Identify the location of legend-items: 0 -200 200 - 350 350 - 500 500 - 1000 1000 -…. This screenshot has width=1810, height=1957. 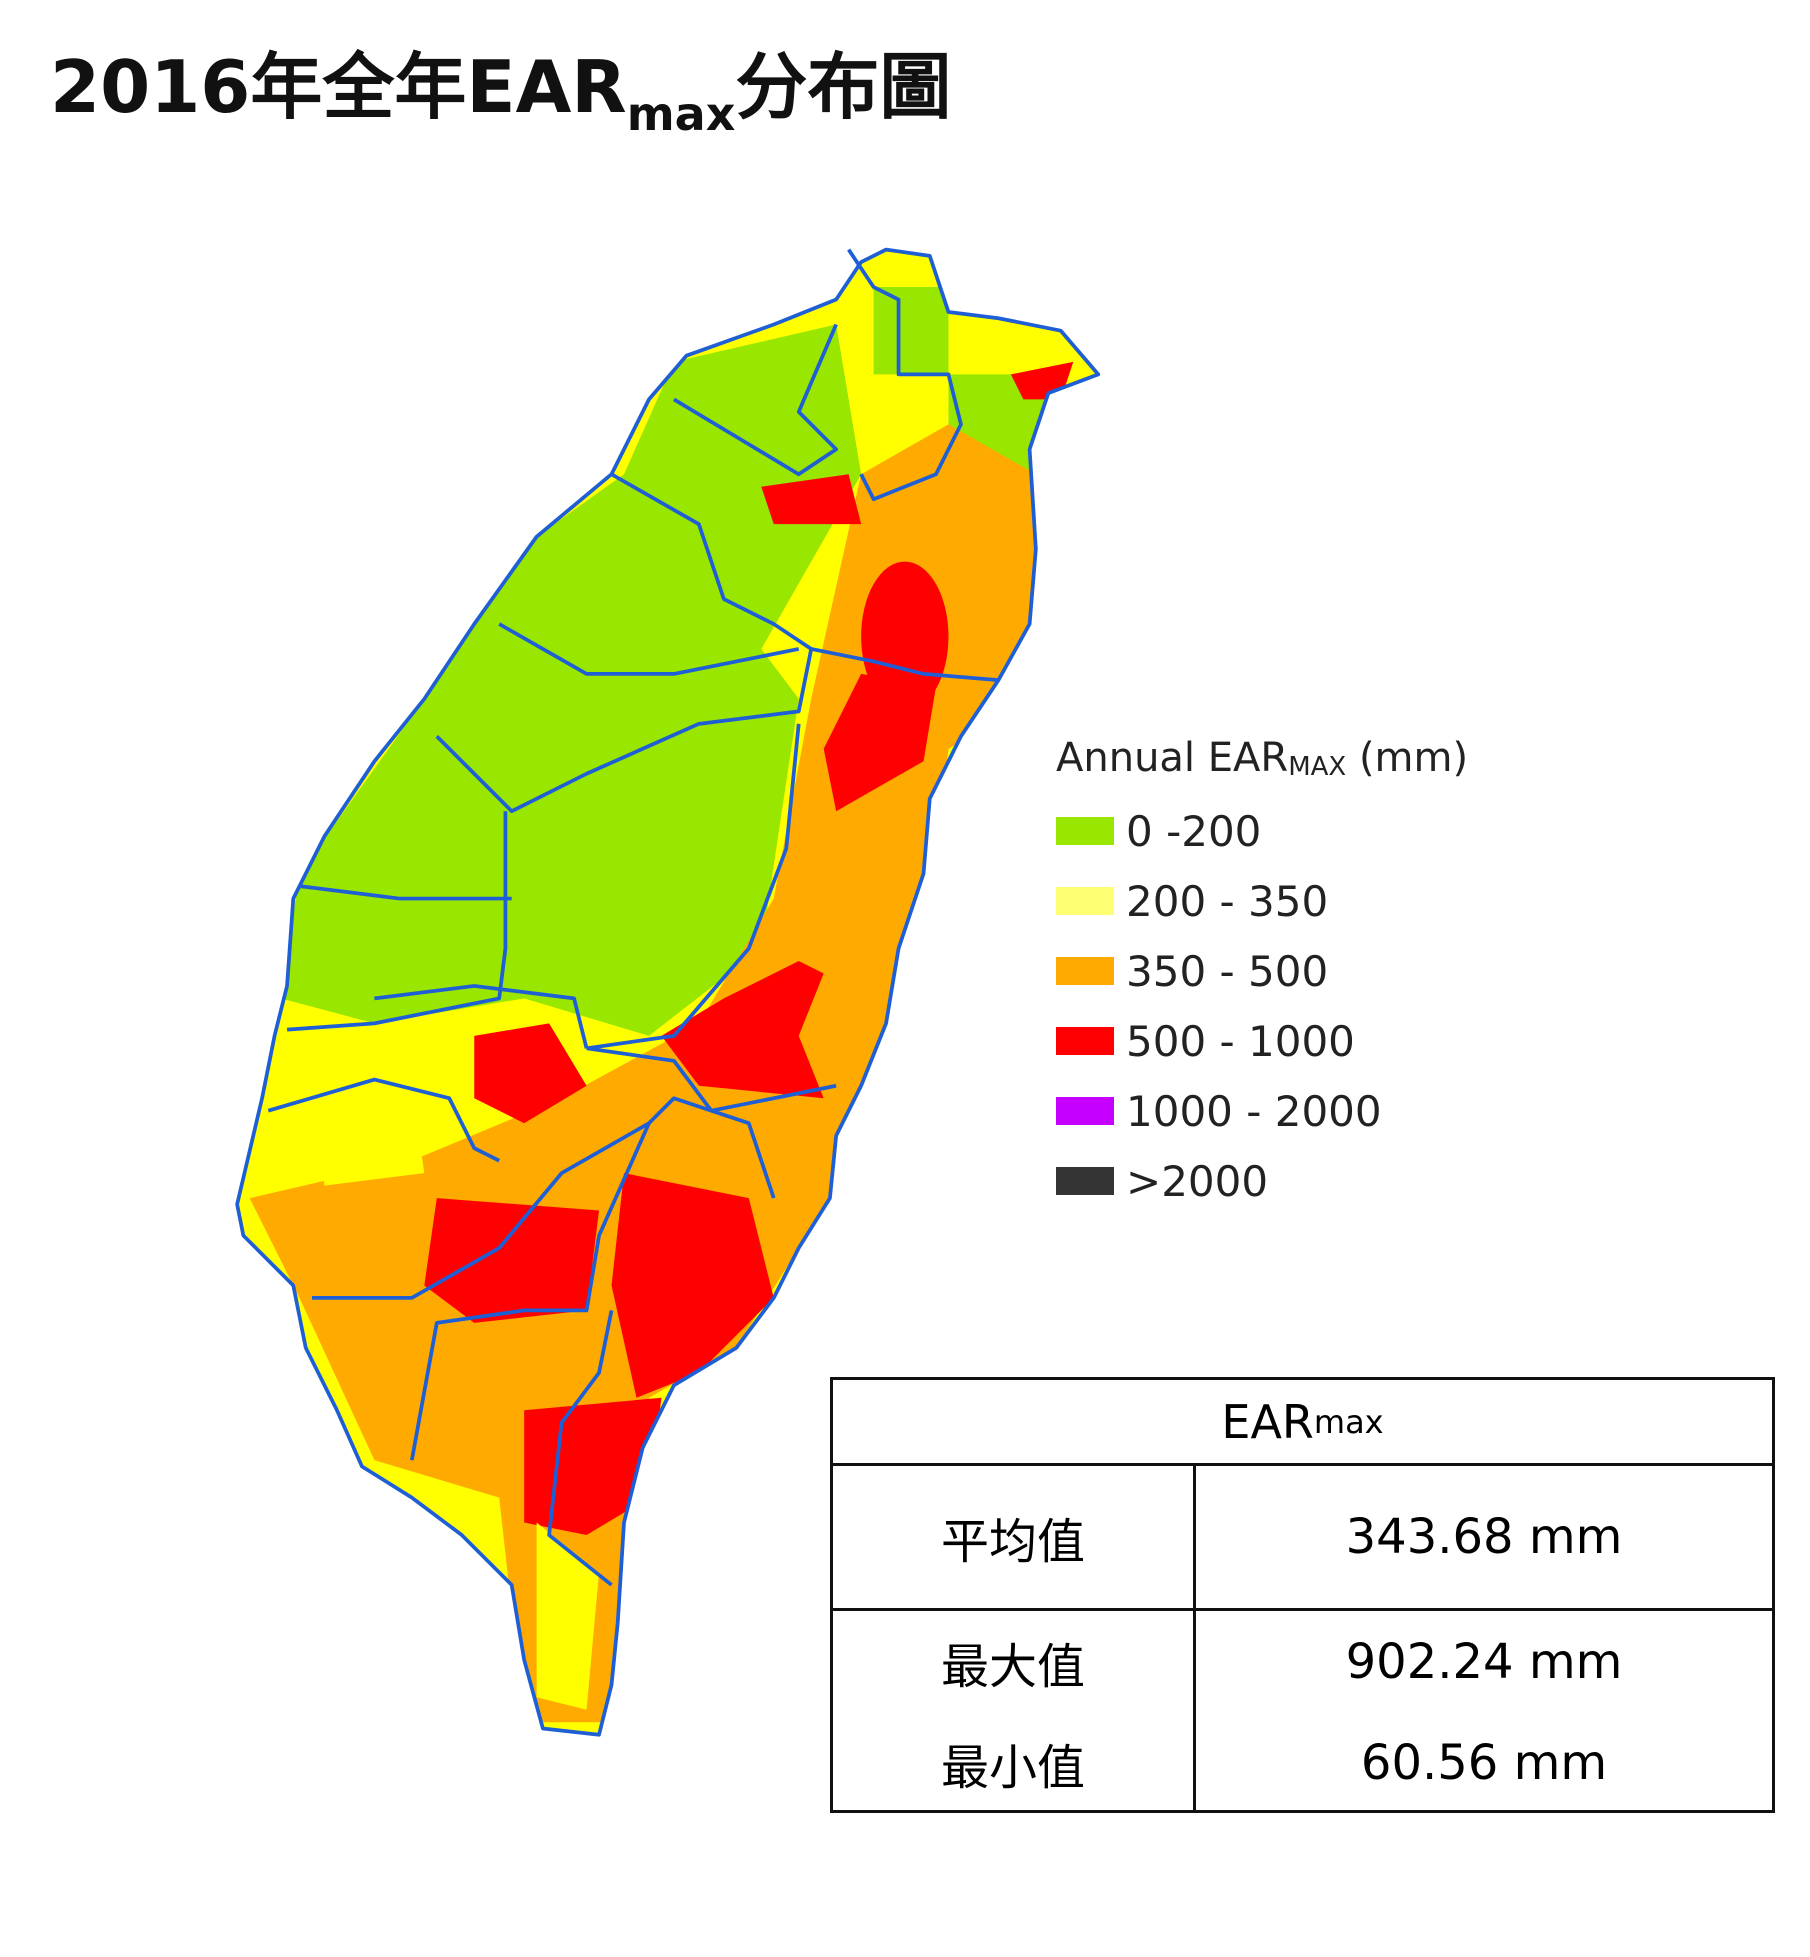
(1262, 1006).